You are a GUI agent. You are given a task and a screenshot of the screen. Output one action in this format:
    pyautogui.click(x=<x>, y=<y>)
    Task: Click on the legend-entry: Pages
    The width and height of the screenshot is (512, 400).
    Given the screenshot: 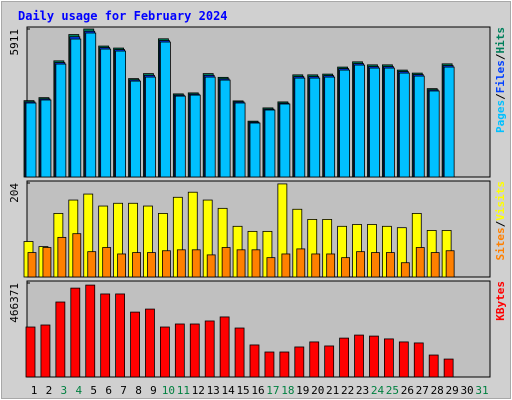 What is the action you would take?
    pyautogui.click(x=500, y=116)
    